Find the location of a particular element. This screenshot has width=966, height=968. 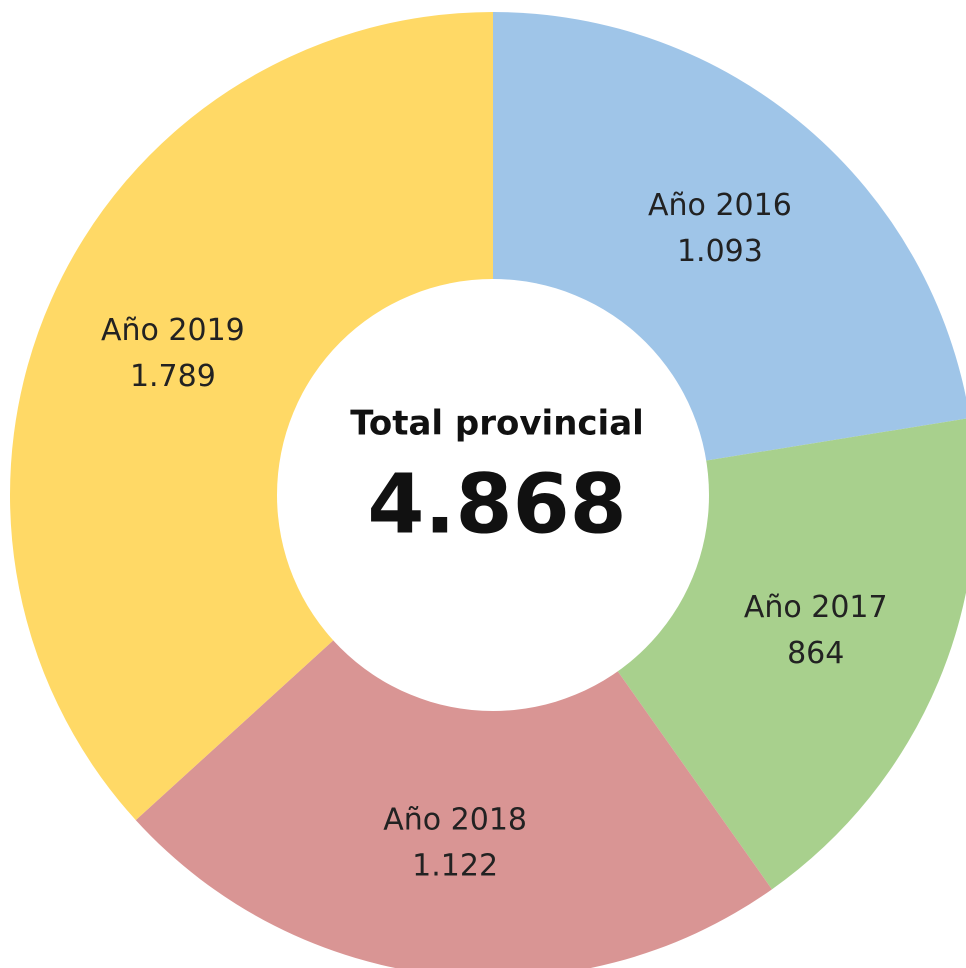

category-label: Año 2019 is located at coordinates (173, 330).